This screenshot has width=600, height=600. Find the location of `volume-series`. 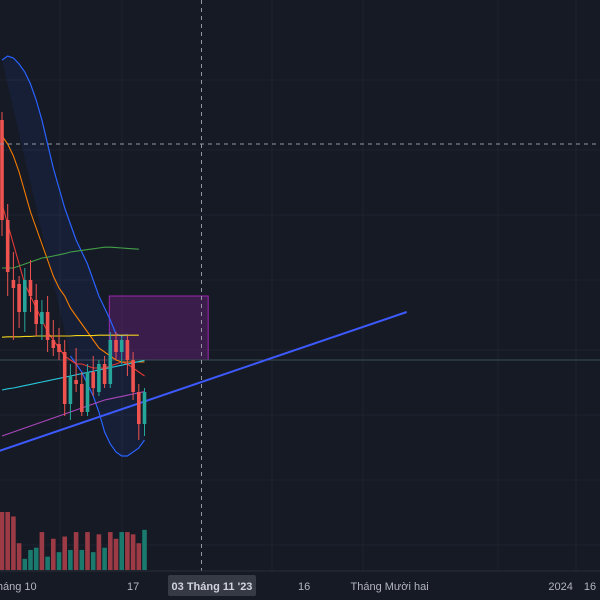

volume-series is located at coordinates (73, 541).